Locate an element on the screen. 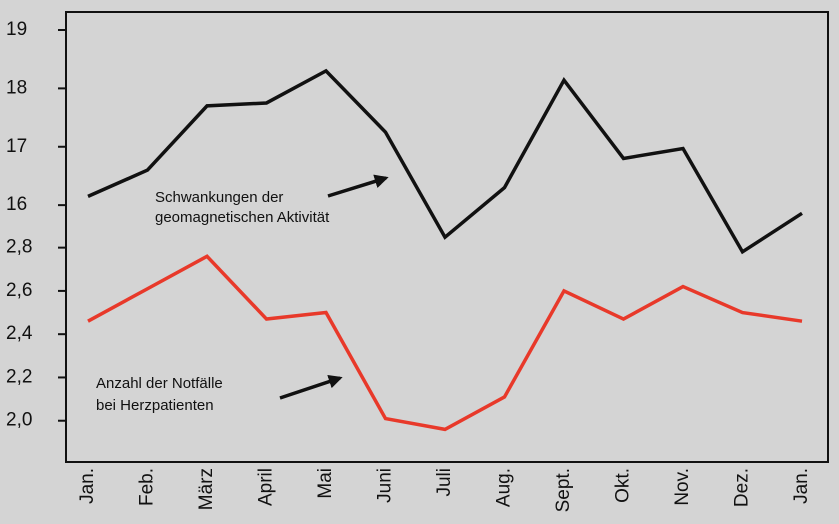 The height and width of the screenshot is (524, 839). x-tick-label: Sept. is located at coordinates (563, 490).